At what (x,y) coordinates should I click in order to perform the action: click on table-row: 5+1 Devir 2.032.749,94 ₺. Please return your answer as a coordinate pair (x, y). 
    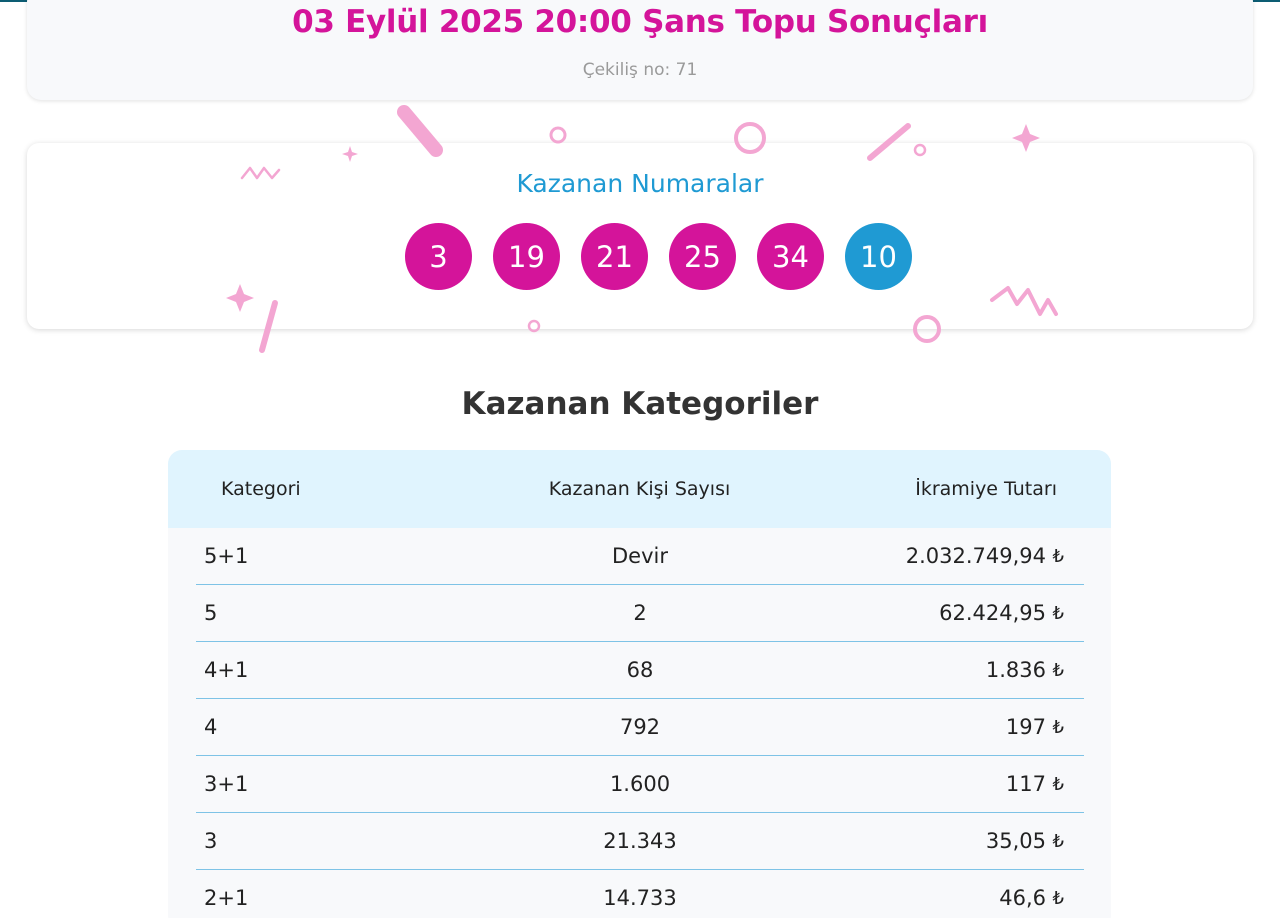
    Looking at the image, I should click on (640, 556).